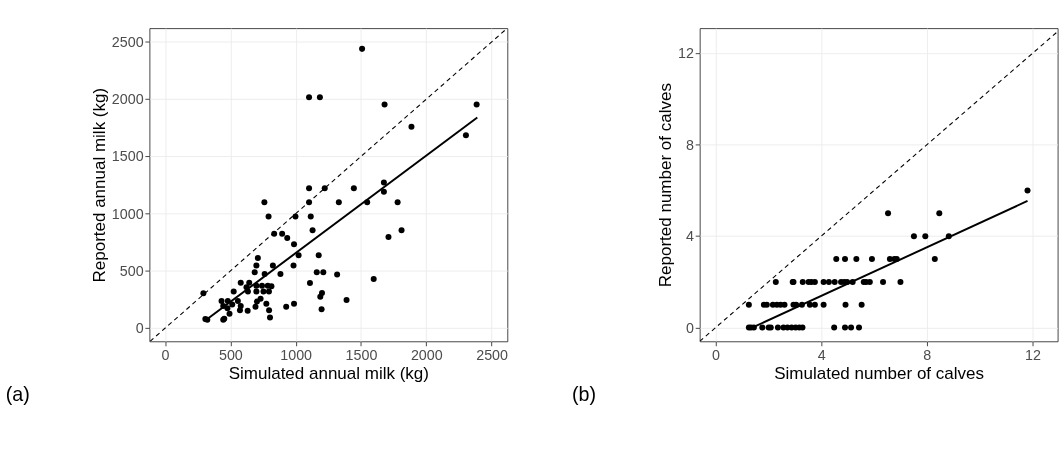 Image resolution: width=1063 pixels, height=462 pixels. What do you see at coordinates (99, 185) in the screenshot?
I see `y-axis-title: Reported annual milk (kg)` at bounding box center [99, 185].